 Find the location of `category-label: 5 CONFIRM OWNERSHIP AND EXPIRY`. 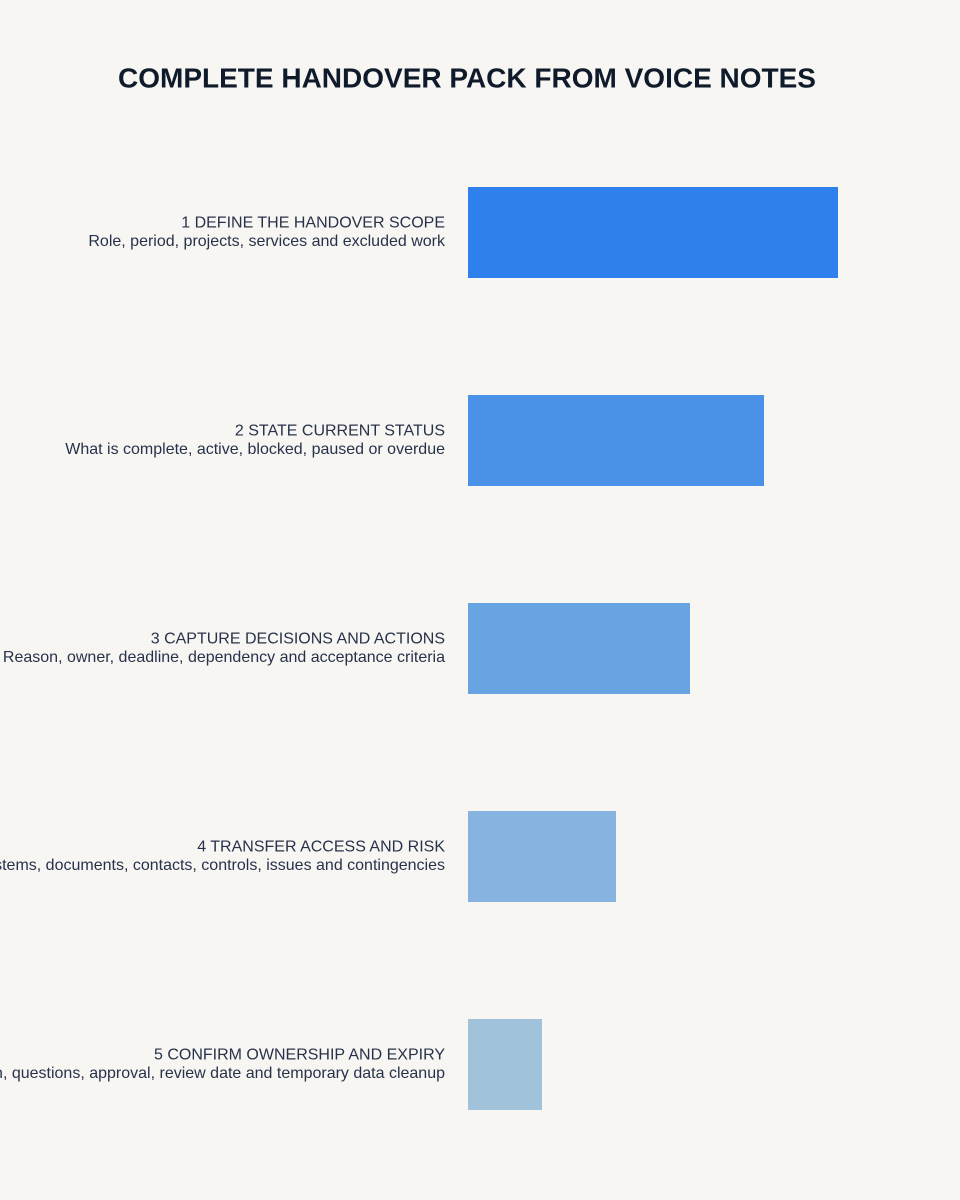

category-label: 5 CONFIRM OWNERSHIP AND EXPIRY is located at coordinates (299, 1055).